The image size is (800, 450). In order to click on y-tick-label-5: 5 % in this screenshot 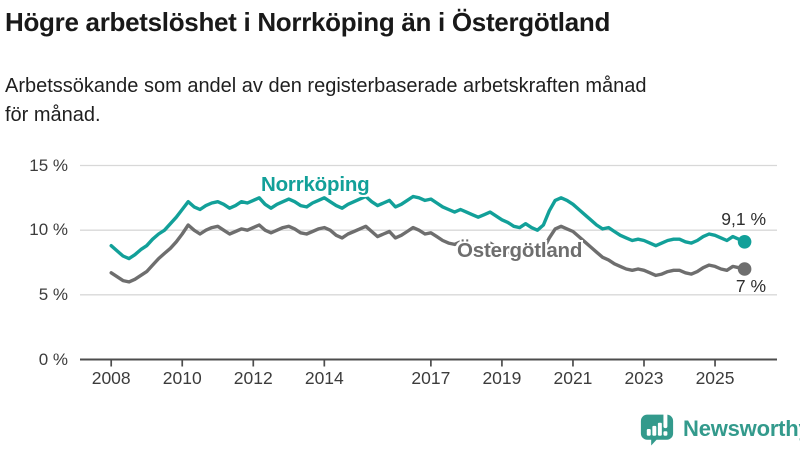, I will do `click(53, 294)`.